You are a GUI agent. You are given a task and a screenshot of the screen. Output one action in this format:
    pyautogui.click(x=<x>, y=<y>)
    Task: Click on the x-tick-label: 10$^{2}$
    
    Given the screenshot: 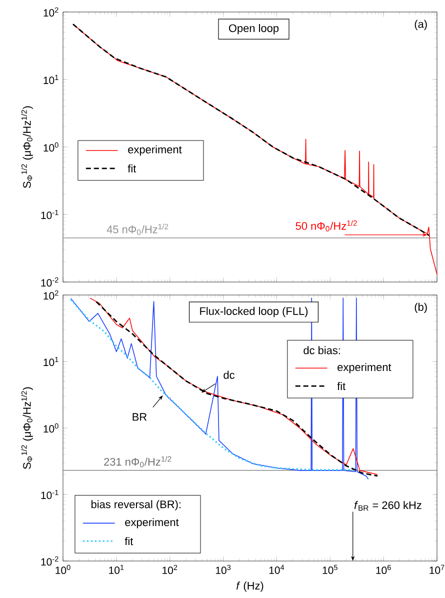 What is the action you would take?
    pyautogui.click(x=170, y=569)
    